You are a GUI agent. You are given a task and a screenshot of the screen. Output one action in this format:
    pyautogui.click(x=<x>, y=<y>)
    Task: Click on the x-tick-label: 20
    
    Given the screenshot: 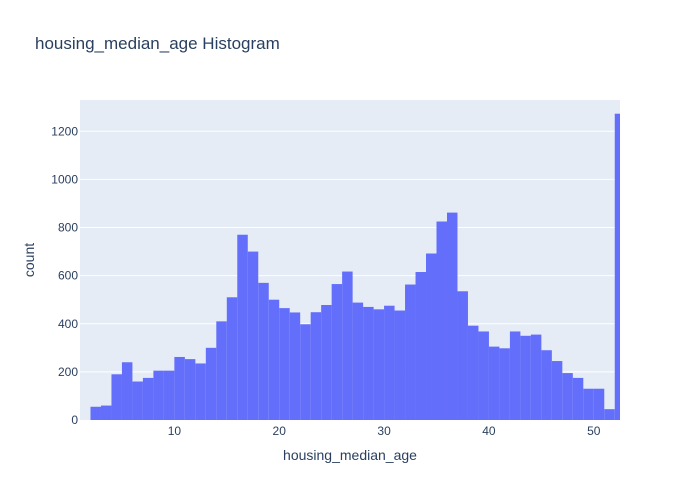 What is the action you would take?
    pyautogui.click(x=280, y=431)
    